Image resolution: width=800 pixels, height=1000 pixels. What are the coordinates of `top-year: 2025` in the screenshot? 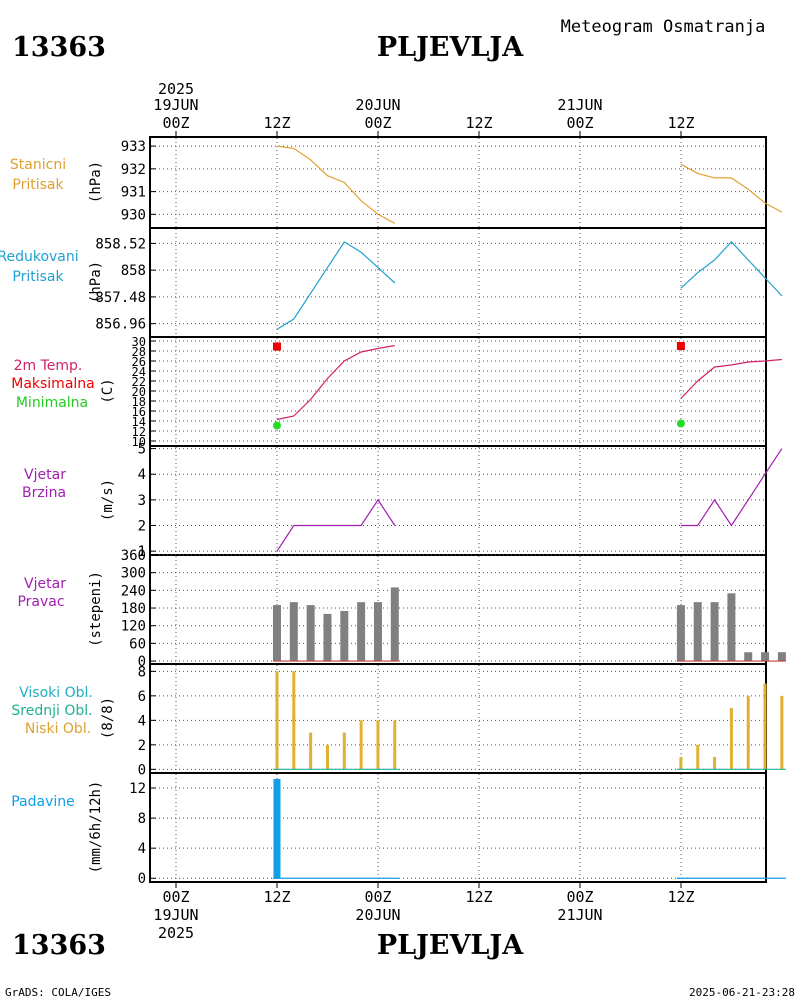 It's located at (176, 89).